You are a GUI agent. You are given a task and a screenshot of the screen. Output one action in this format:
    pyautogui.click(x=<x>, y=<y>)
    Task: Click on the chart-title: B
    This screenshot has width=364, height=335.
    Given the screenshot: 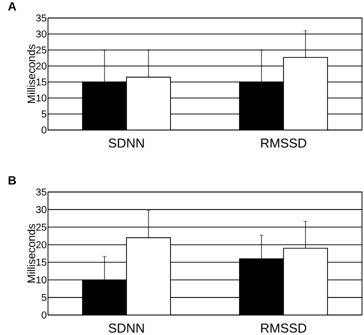 What is the action you would take?
    pyautogui.click(x=12, y=180)
    